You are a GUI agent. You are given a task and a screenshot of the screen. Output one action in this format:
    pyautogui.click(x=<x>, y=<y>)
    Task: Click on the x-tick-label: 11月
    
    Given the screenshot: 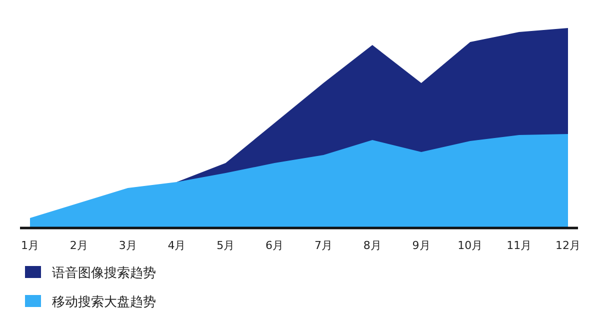 What is the action you would take?
    pyautogui.click(x=519, y=245)
    